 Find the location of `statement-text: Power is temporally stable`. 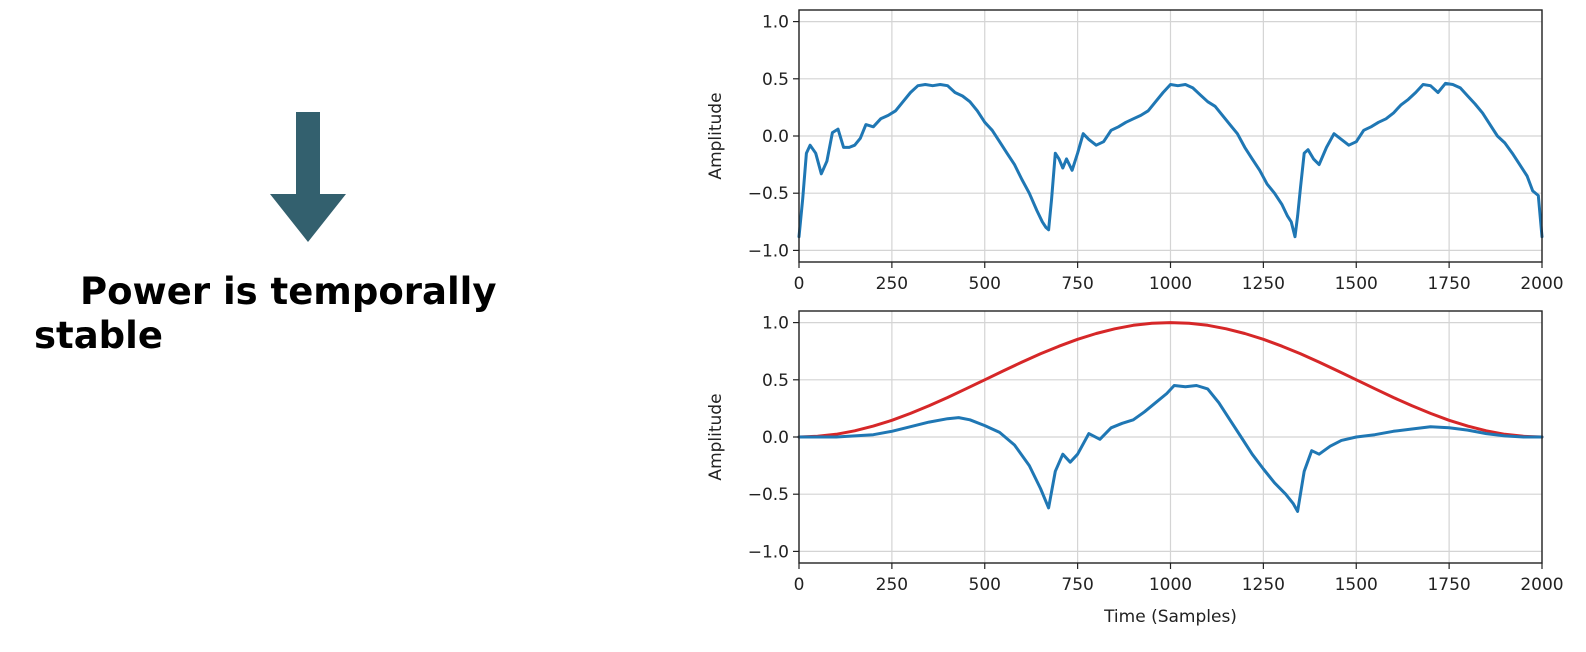

statement-text: Power is temporally stable is located at coordinates (265, 313).